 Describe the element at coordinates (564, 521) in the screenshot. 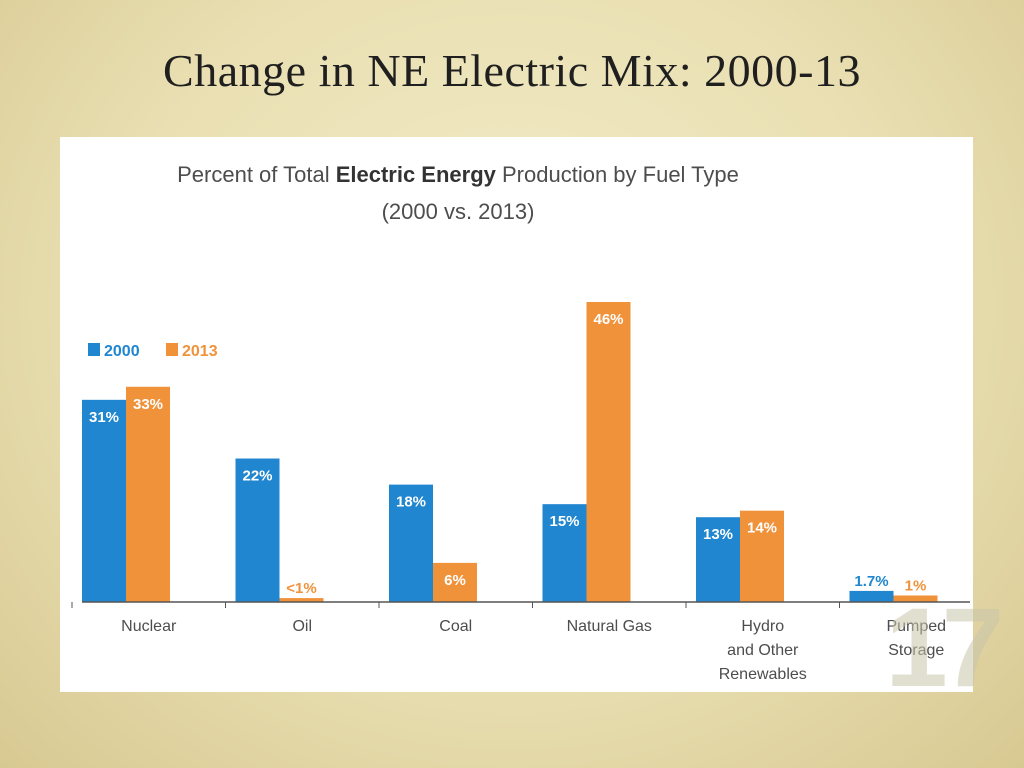

I see `bar-label-2000-3: 15%` at that location.